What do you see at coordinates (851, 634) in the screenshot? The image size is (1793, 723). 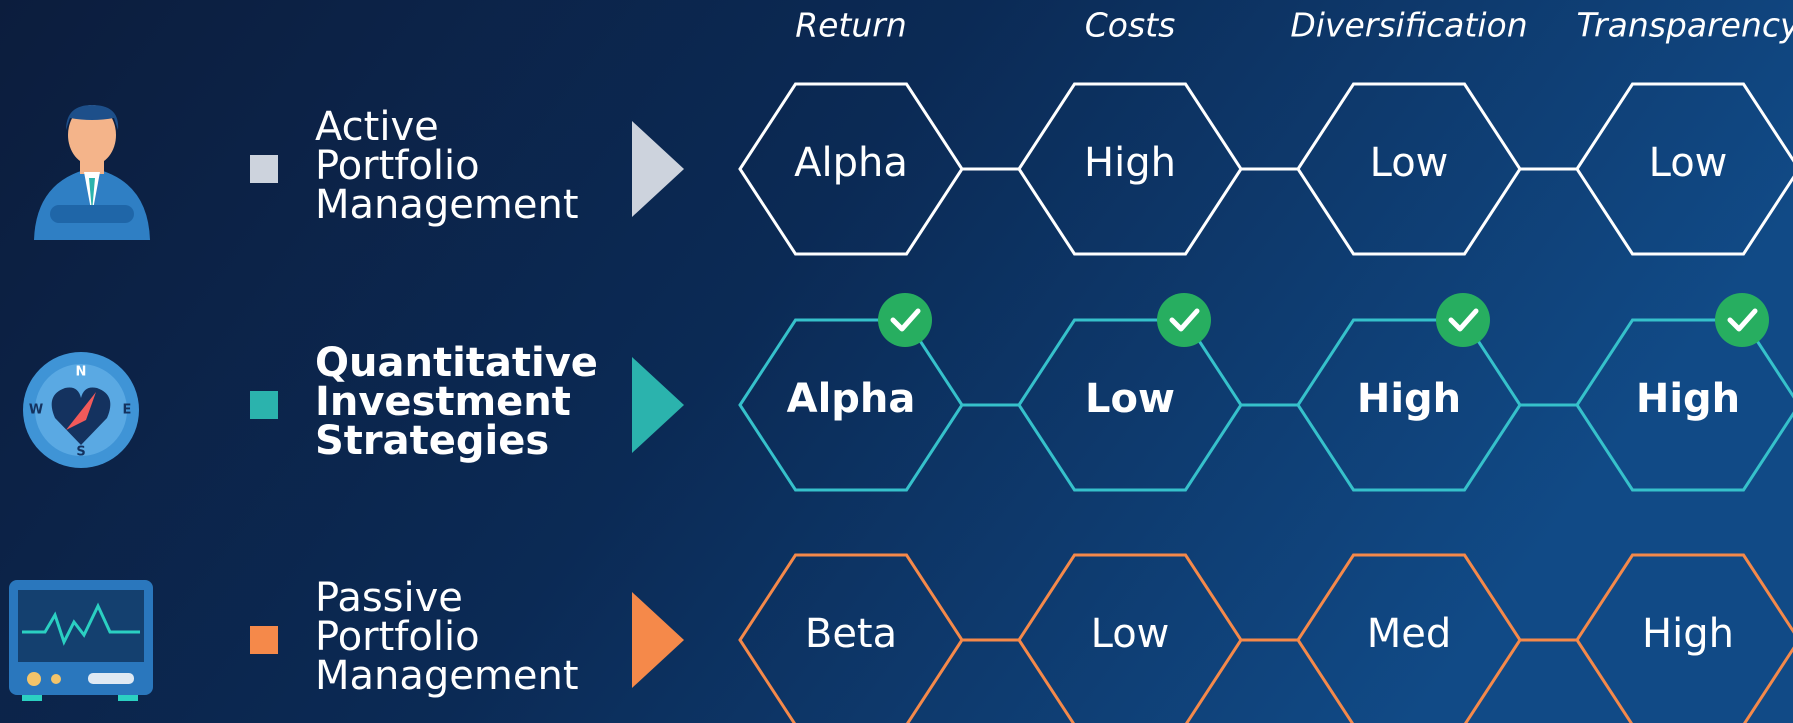 I see `cell-value: Beta` at bounding box center [851, 634].